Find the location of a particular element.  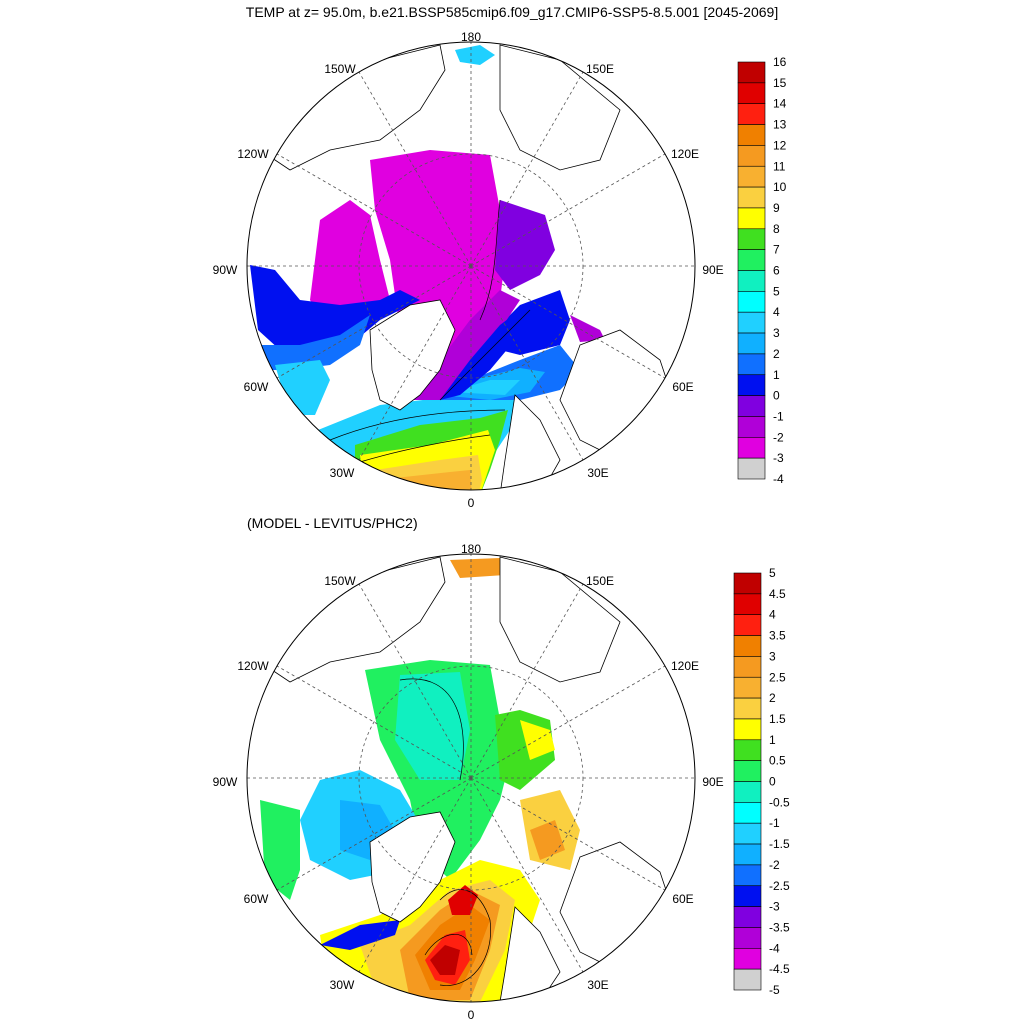

bottom-colorbar-tick-label: -3 is located at coordinates (774, 907).